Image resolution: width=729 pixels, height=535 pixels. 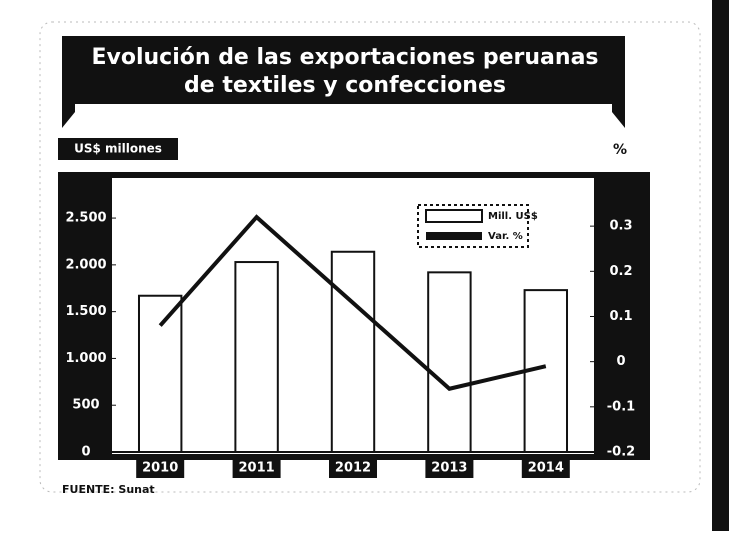 I want to click on x-tick-label: 2011, so click(x=257, y=468).